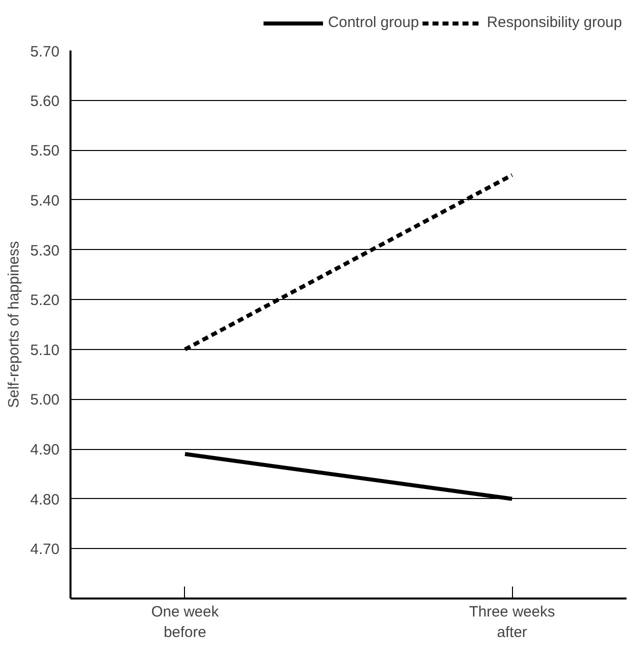  Describe the element at coordinates (45, 151) in the screenshot. I see `y-tick-label: 5.50` at that location.